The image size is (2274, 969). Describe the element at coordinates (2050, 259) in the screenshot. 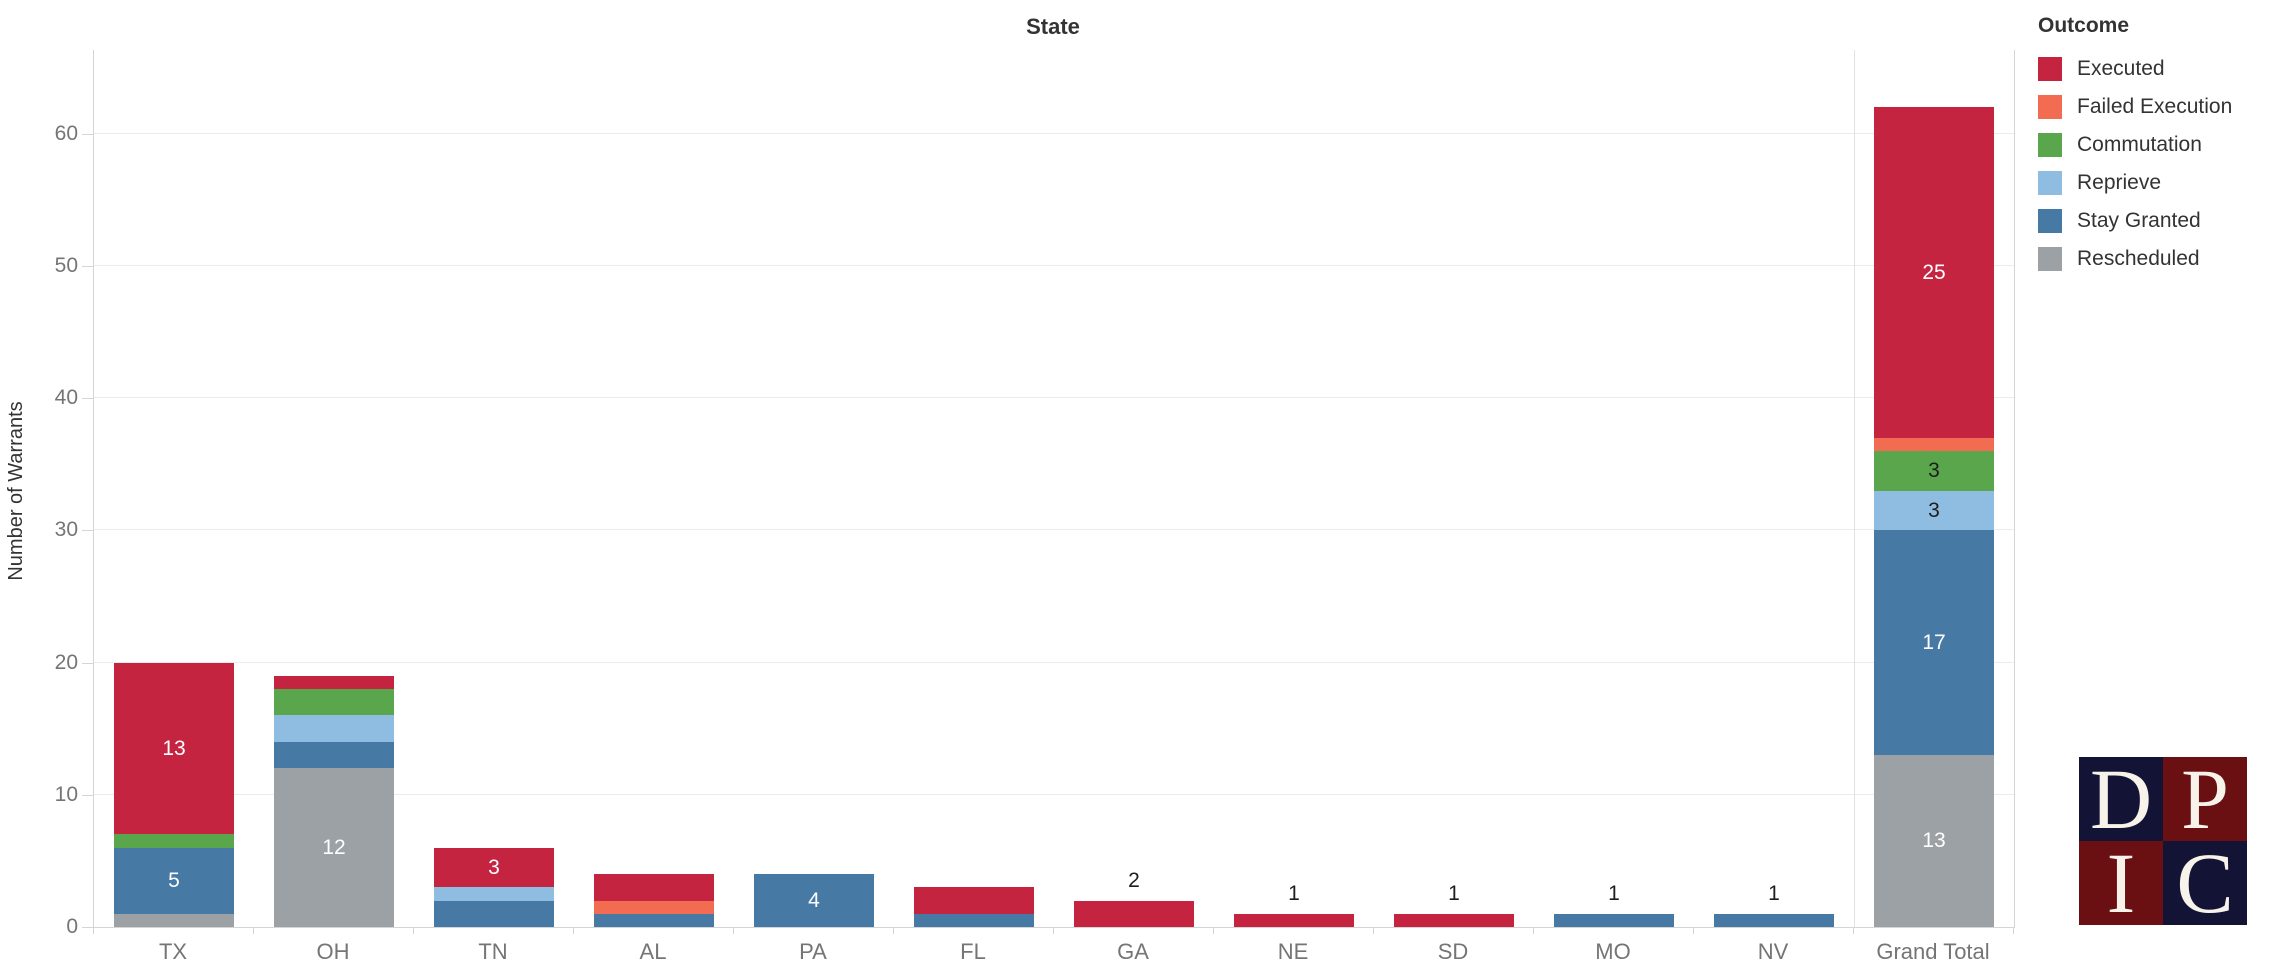

I see `legend-swatch-rescheduled` at that location.